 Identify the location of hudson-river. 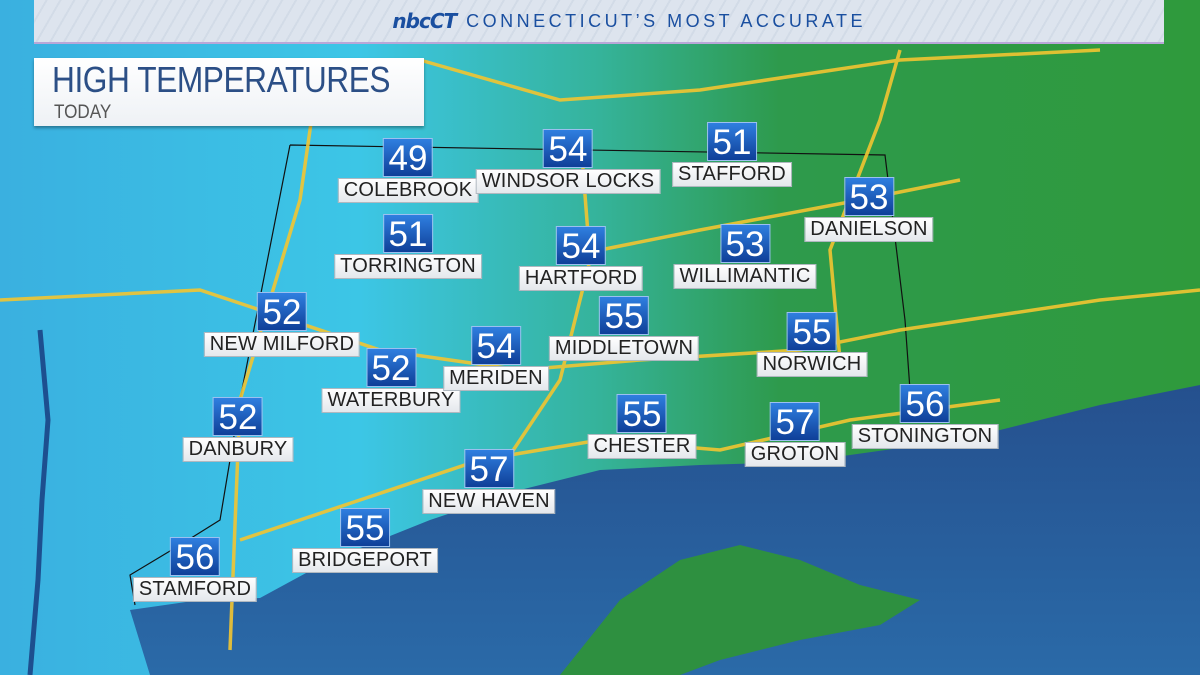
(39, 502).